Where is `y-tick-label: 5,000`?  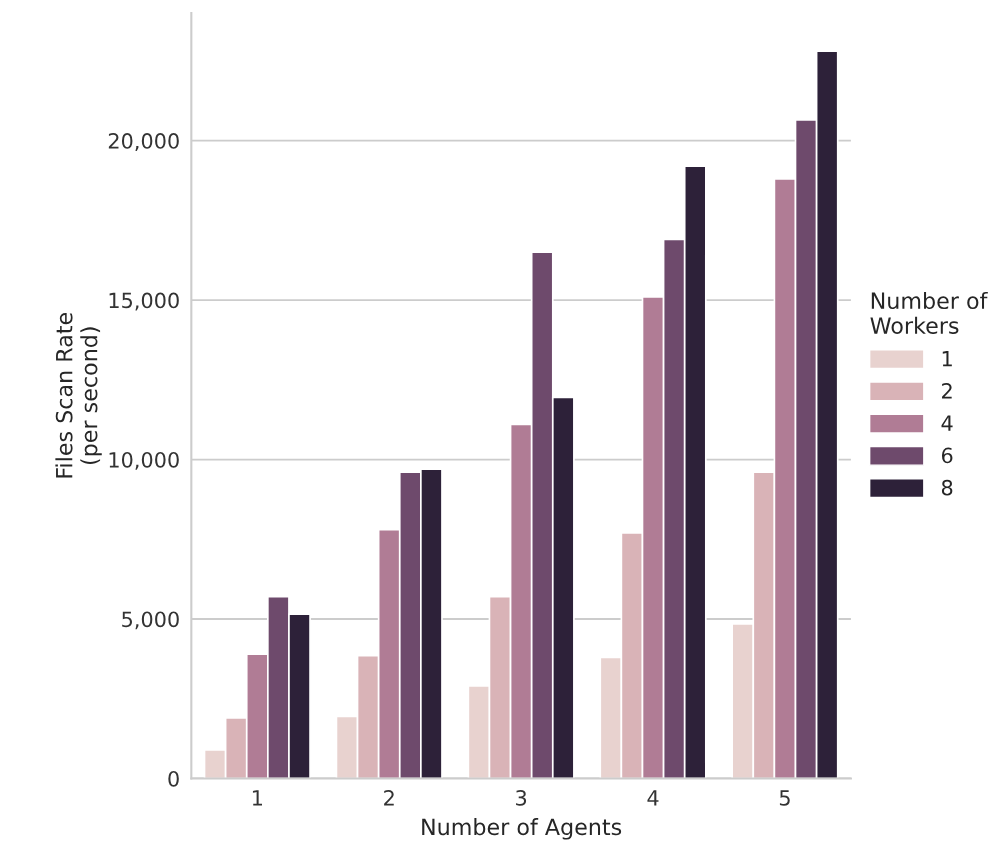 y-tick-label: 5,000 is located at coordinates (150, 620).